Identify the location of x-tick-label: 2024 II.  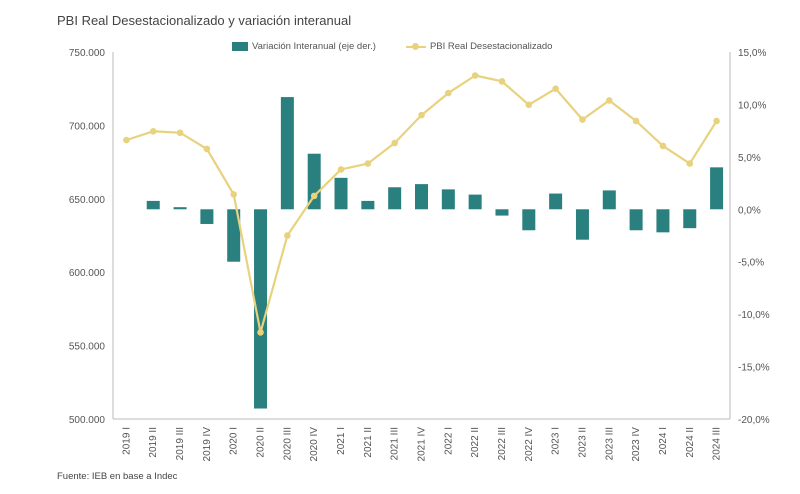
(690, 442).